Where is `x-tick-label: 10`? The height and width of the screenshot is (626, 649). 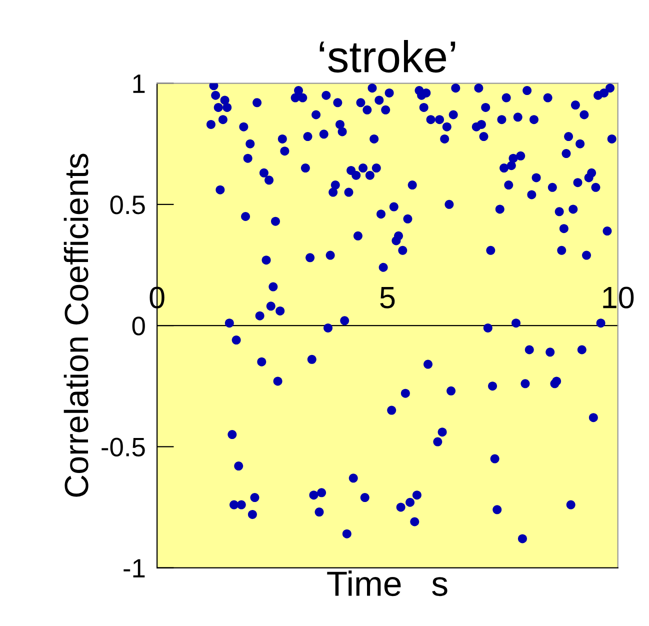
x-tick-label: 10 is located at coordinates (618, 297).